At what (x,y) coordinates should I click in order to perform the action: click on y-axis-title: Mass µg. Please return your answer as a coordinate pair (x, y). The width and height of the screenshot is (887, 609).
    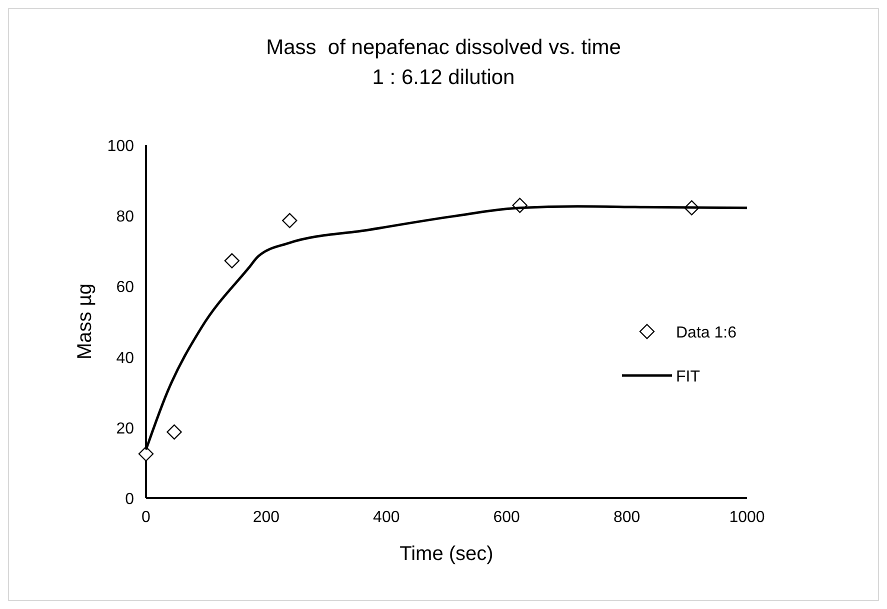
    Looking at the image, I should click on (85, 322).